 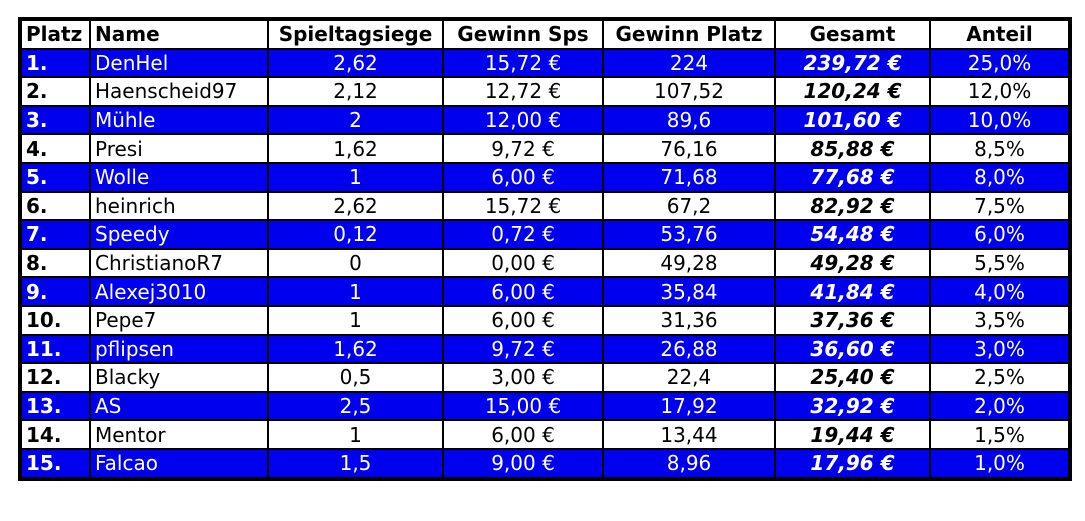 I want to click on table-row: 5. Wolle 1 6,00 €71,68 77,68 €8,0%, so click(x=545, y=177).